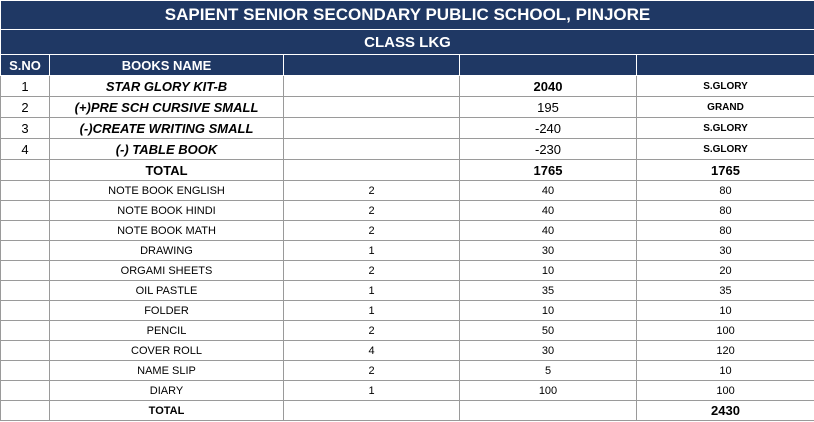 The height and width of the screenshot is (422, 814). What do you see at coordinates (166, 170) in the screenshot?
I see `books-total-label: TOTAL` at bounding box center [166, 170].